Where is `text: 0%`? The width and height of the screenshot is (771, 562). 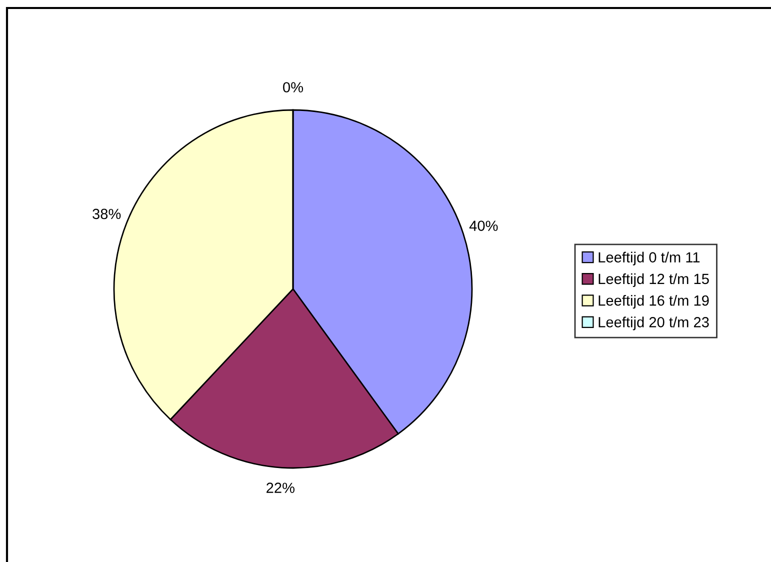 text: 0% is located at coordinates (293, 87).